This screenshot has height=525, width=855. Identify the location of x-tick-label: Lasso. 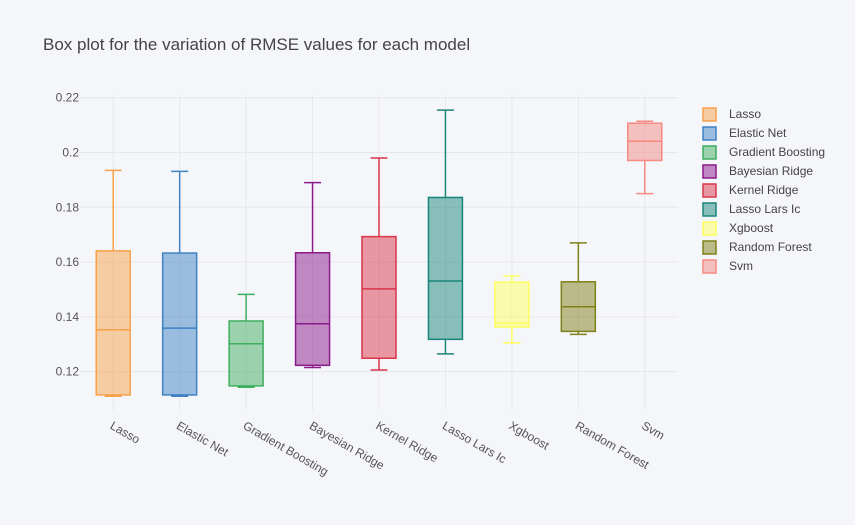
(125, 432).